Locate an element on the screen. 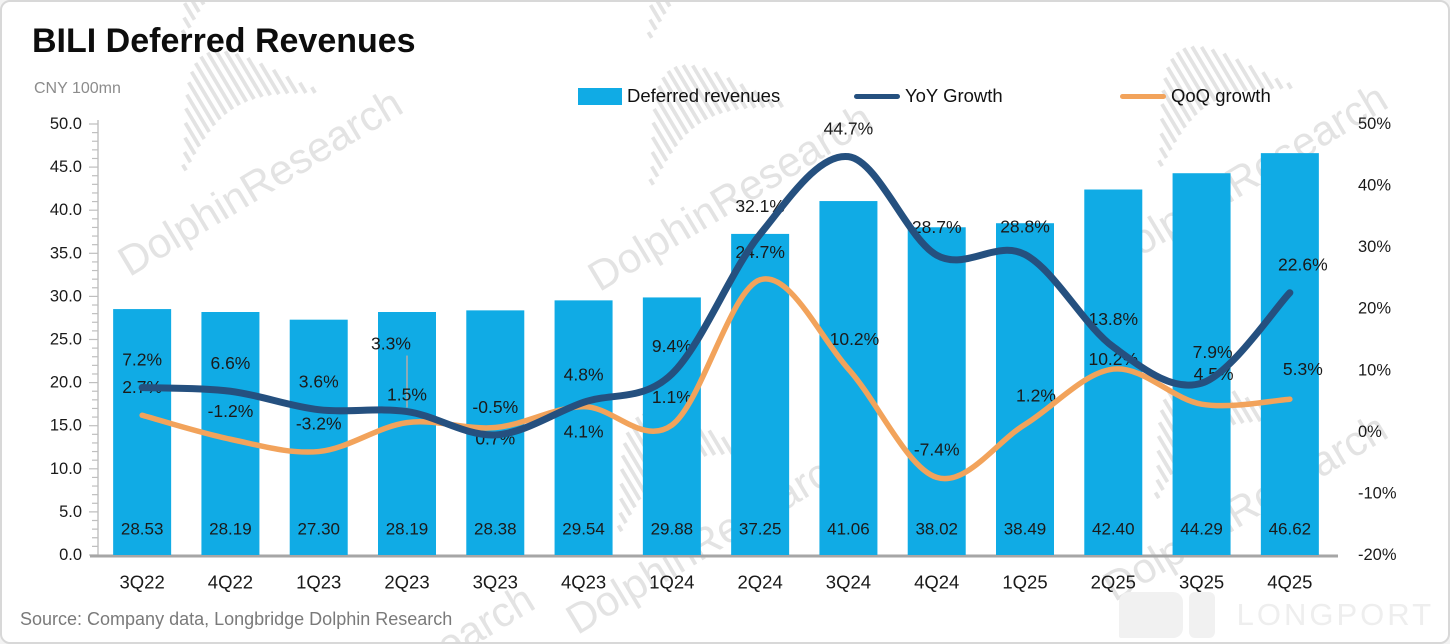 This screenshot has width=1450, height=644. bar-value-label: 38.02 is located at coordinates (936, 529).